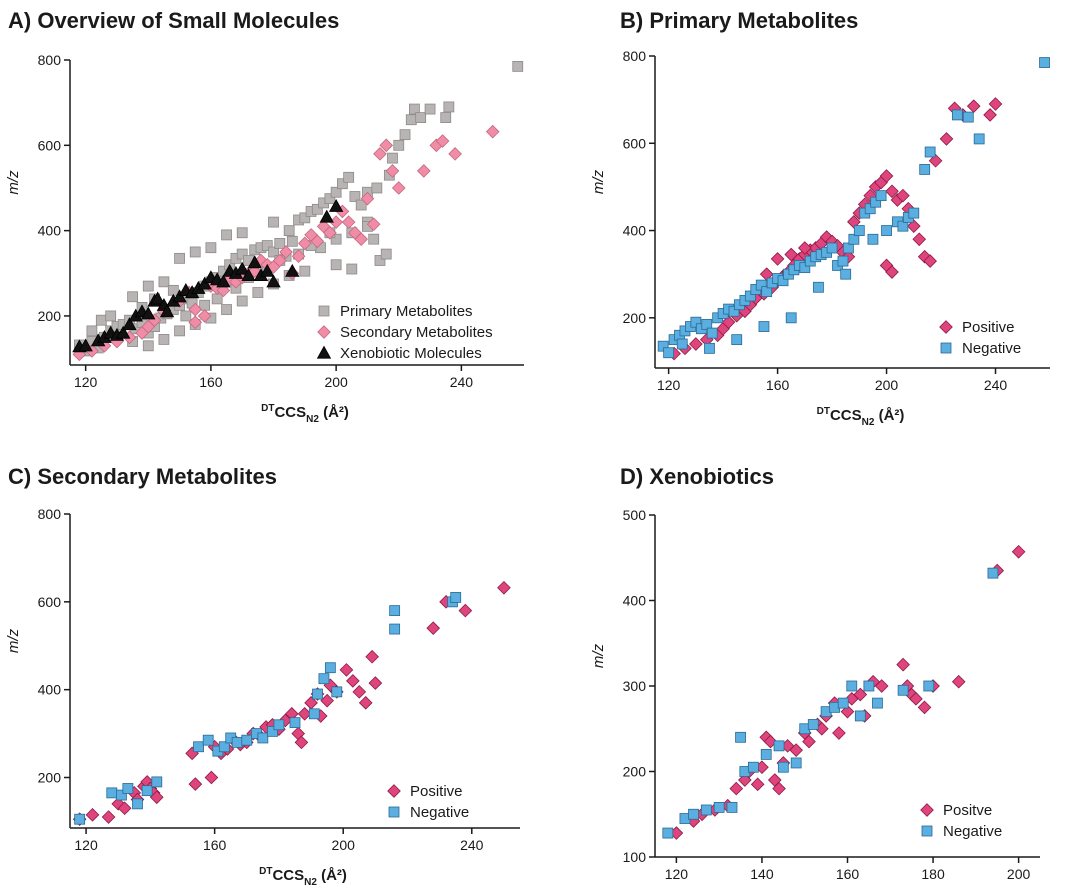  I want to click on x-tick-label: 180, so click(933, 874).